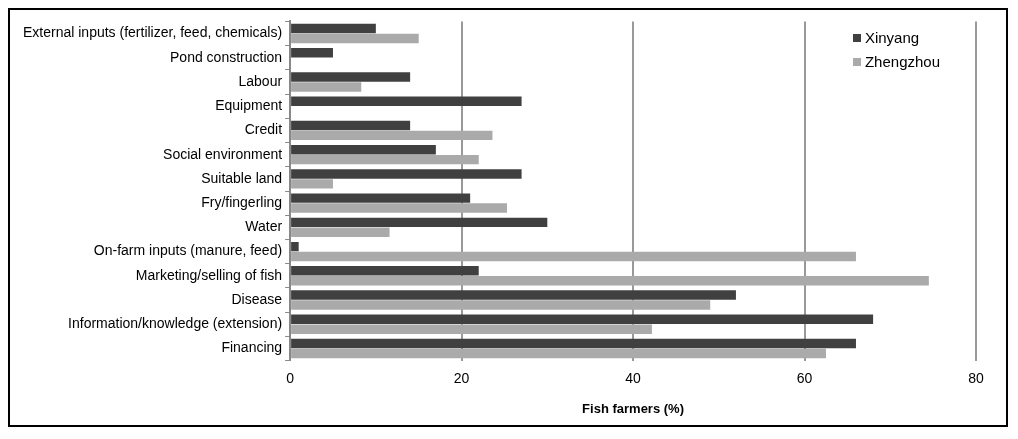 Image resolution: width=1018 pixels, height=439 pixels. Describe the element at coordinates (633, 377) in the screenshot. I see `x-tick-label: 40` at that location.